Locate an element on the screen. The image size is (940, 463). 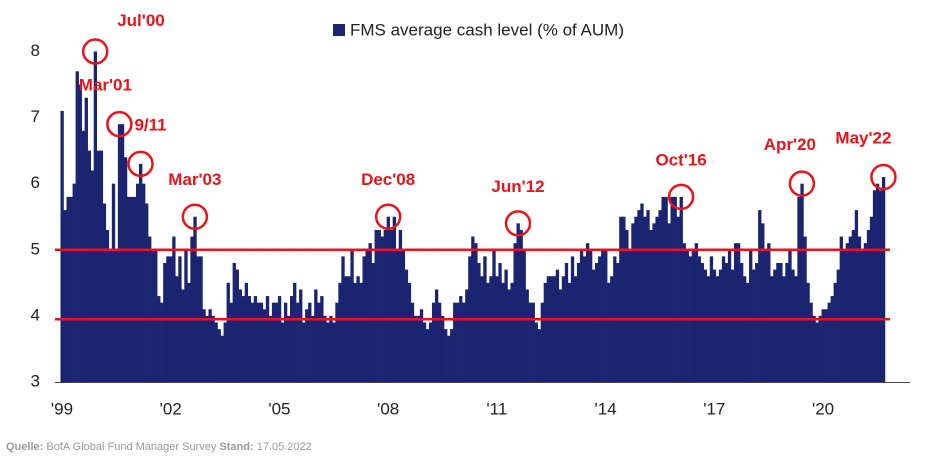
y-tick-label: 7 is located at coordinates (35, 116).